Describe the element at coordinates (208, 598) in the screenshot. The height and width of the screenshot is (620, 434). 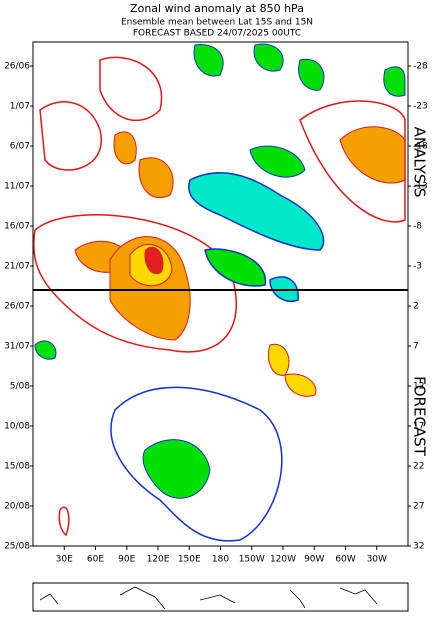
I see `coastline` at that location.